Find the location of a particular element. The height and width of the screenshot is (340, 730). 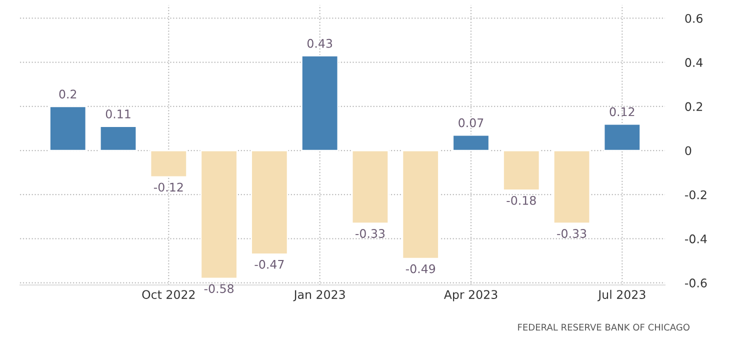

data-label: -0.12 is located at coordinates (168, 187).